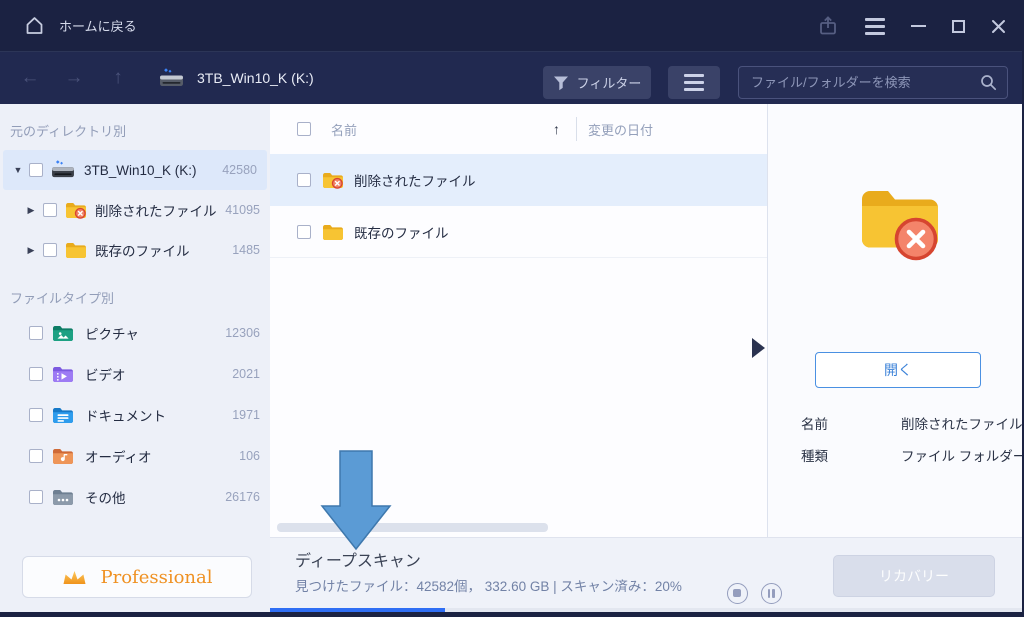 Image resolution: width=1024 pixels, height=617 pixels. Describe the element at coordinates (156, 211) in the screenshot. I see `tree-item-label: 削除されたファイル` at that location.